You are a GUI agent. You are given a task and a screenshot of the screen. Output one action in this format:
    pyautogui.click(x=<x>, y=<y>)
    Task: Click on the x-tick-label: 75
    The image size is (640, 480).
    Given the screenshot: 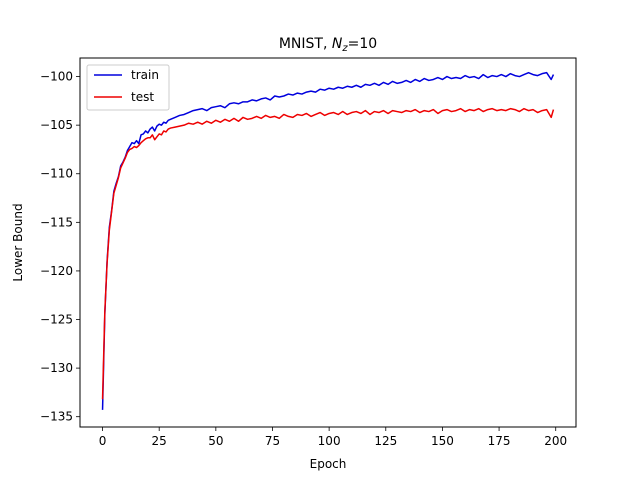 What is the action you would take?
    pyautogui.click(x=272, y=441)
    